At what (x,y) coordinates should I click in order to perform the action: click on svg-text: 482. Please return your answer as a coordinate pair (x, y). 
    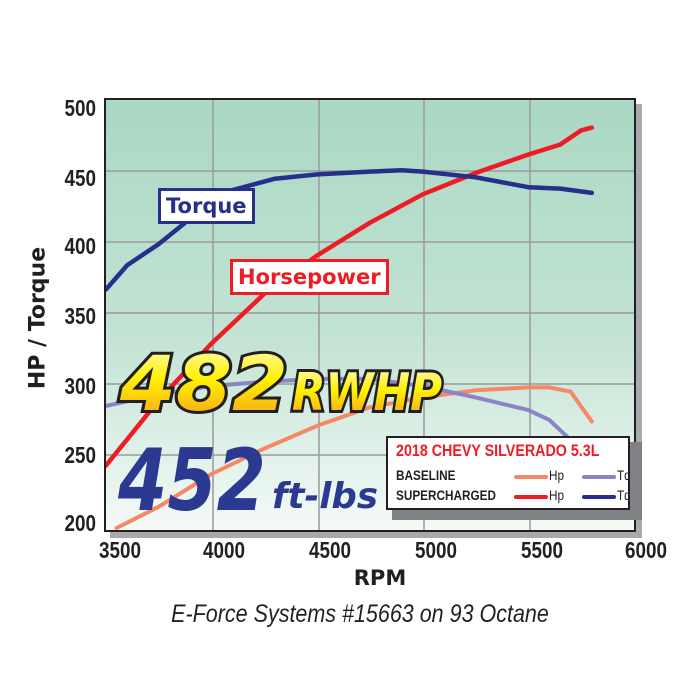
    Looking at the image, I should click on (203, 383).